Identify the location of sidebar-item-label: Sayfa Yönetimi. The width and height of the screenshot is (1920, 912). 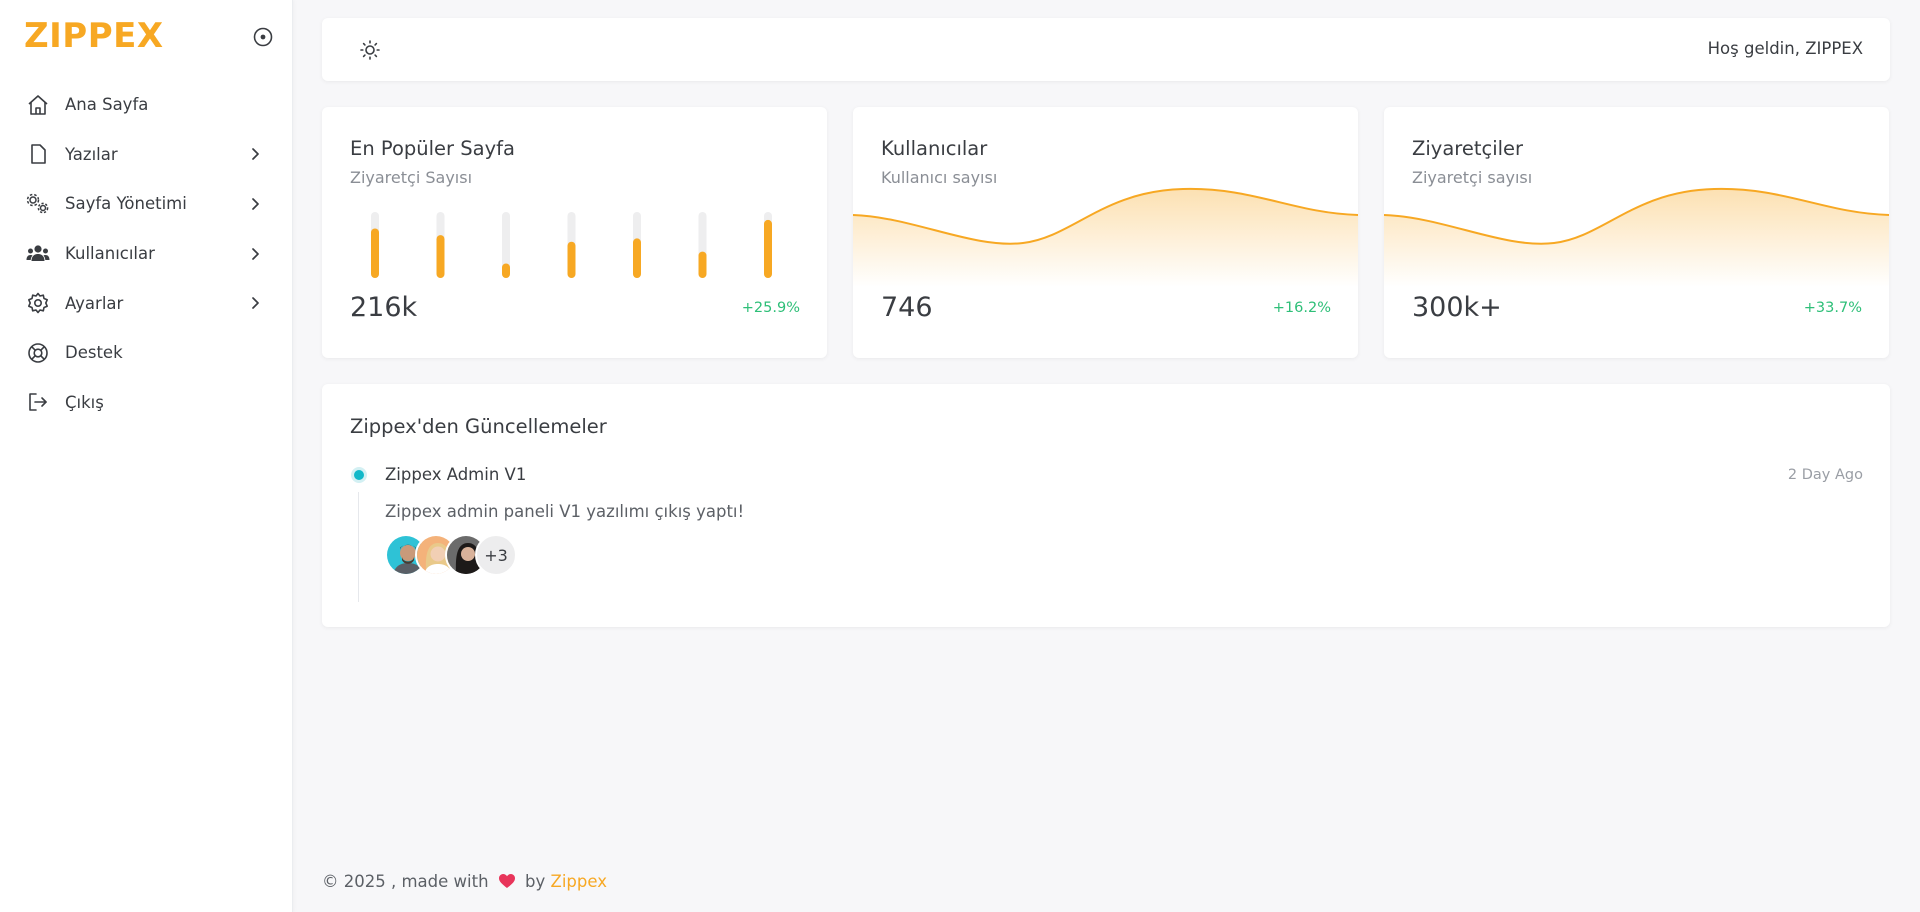
(126, 204).